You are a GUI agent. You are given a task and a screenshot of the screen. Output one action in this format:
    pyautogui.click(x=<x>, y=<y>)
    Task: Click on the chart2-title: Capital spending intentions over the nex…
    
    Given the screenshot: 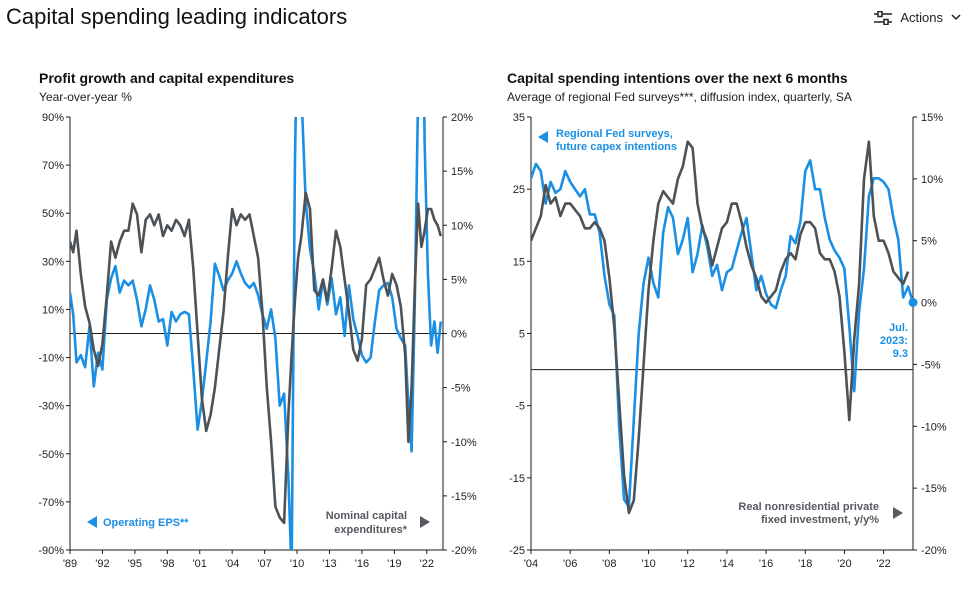 What is the action you would take?
    pyautogui.click(x=677, y=78)
    